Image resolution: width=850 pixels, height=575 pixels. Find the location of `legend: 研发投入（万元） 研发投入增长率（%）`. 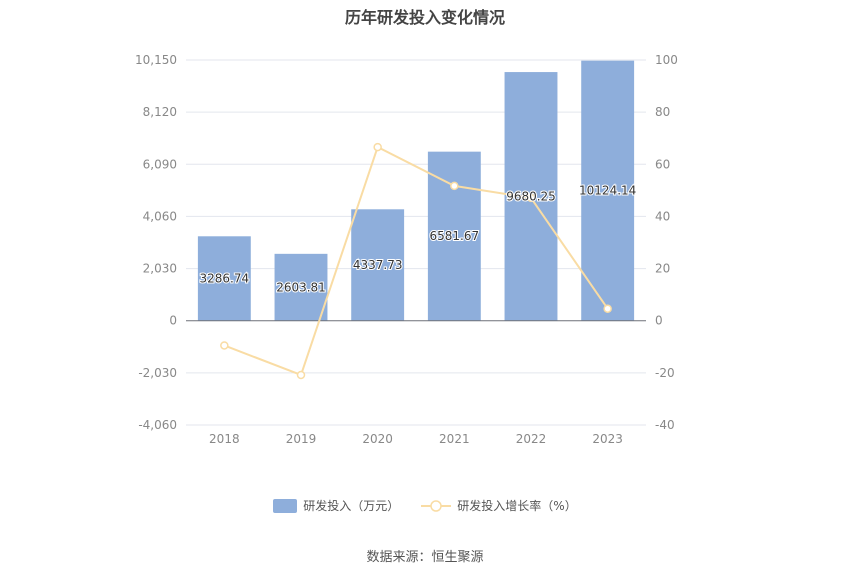

legend: 研发投入（万元） 研发投入增长率（%） is located at coordinates (425, 505).